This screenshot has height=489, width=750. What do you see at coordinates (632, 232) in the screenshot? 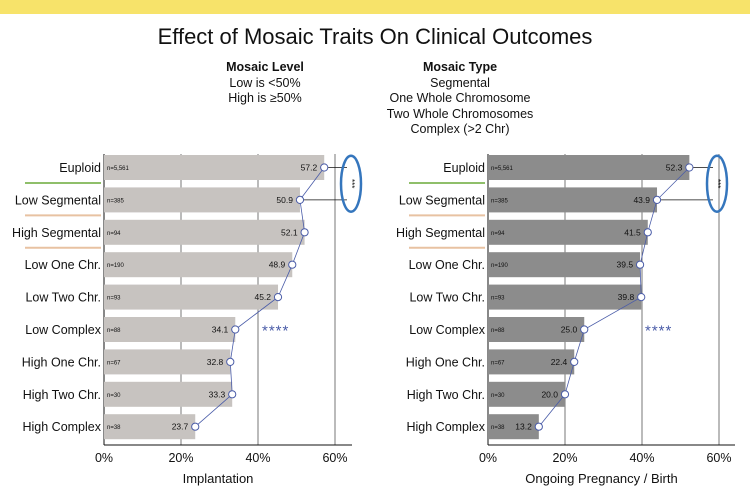
I see `data-label: 41.5` at bounding box center [632, 232].